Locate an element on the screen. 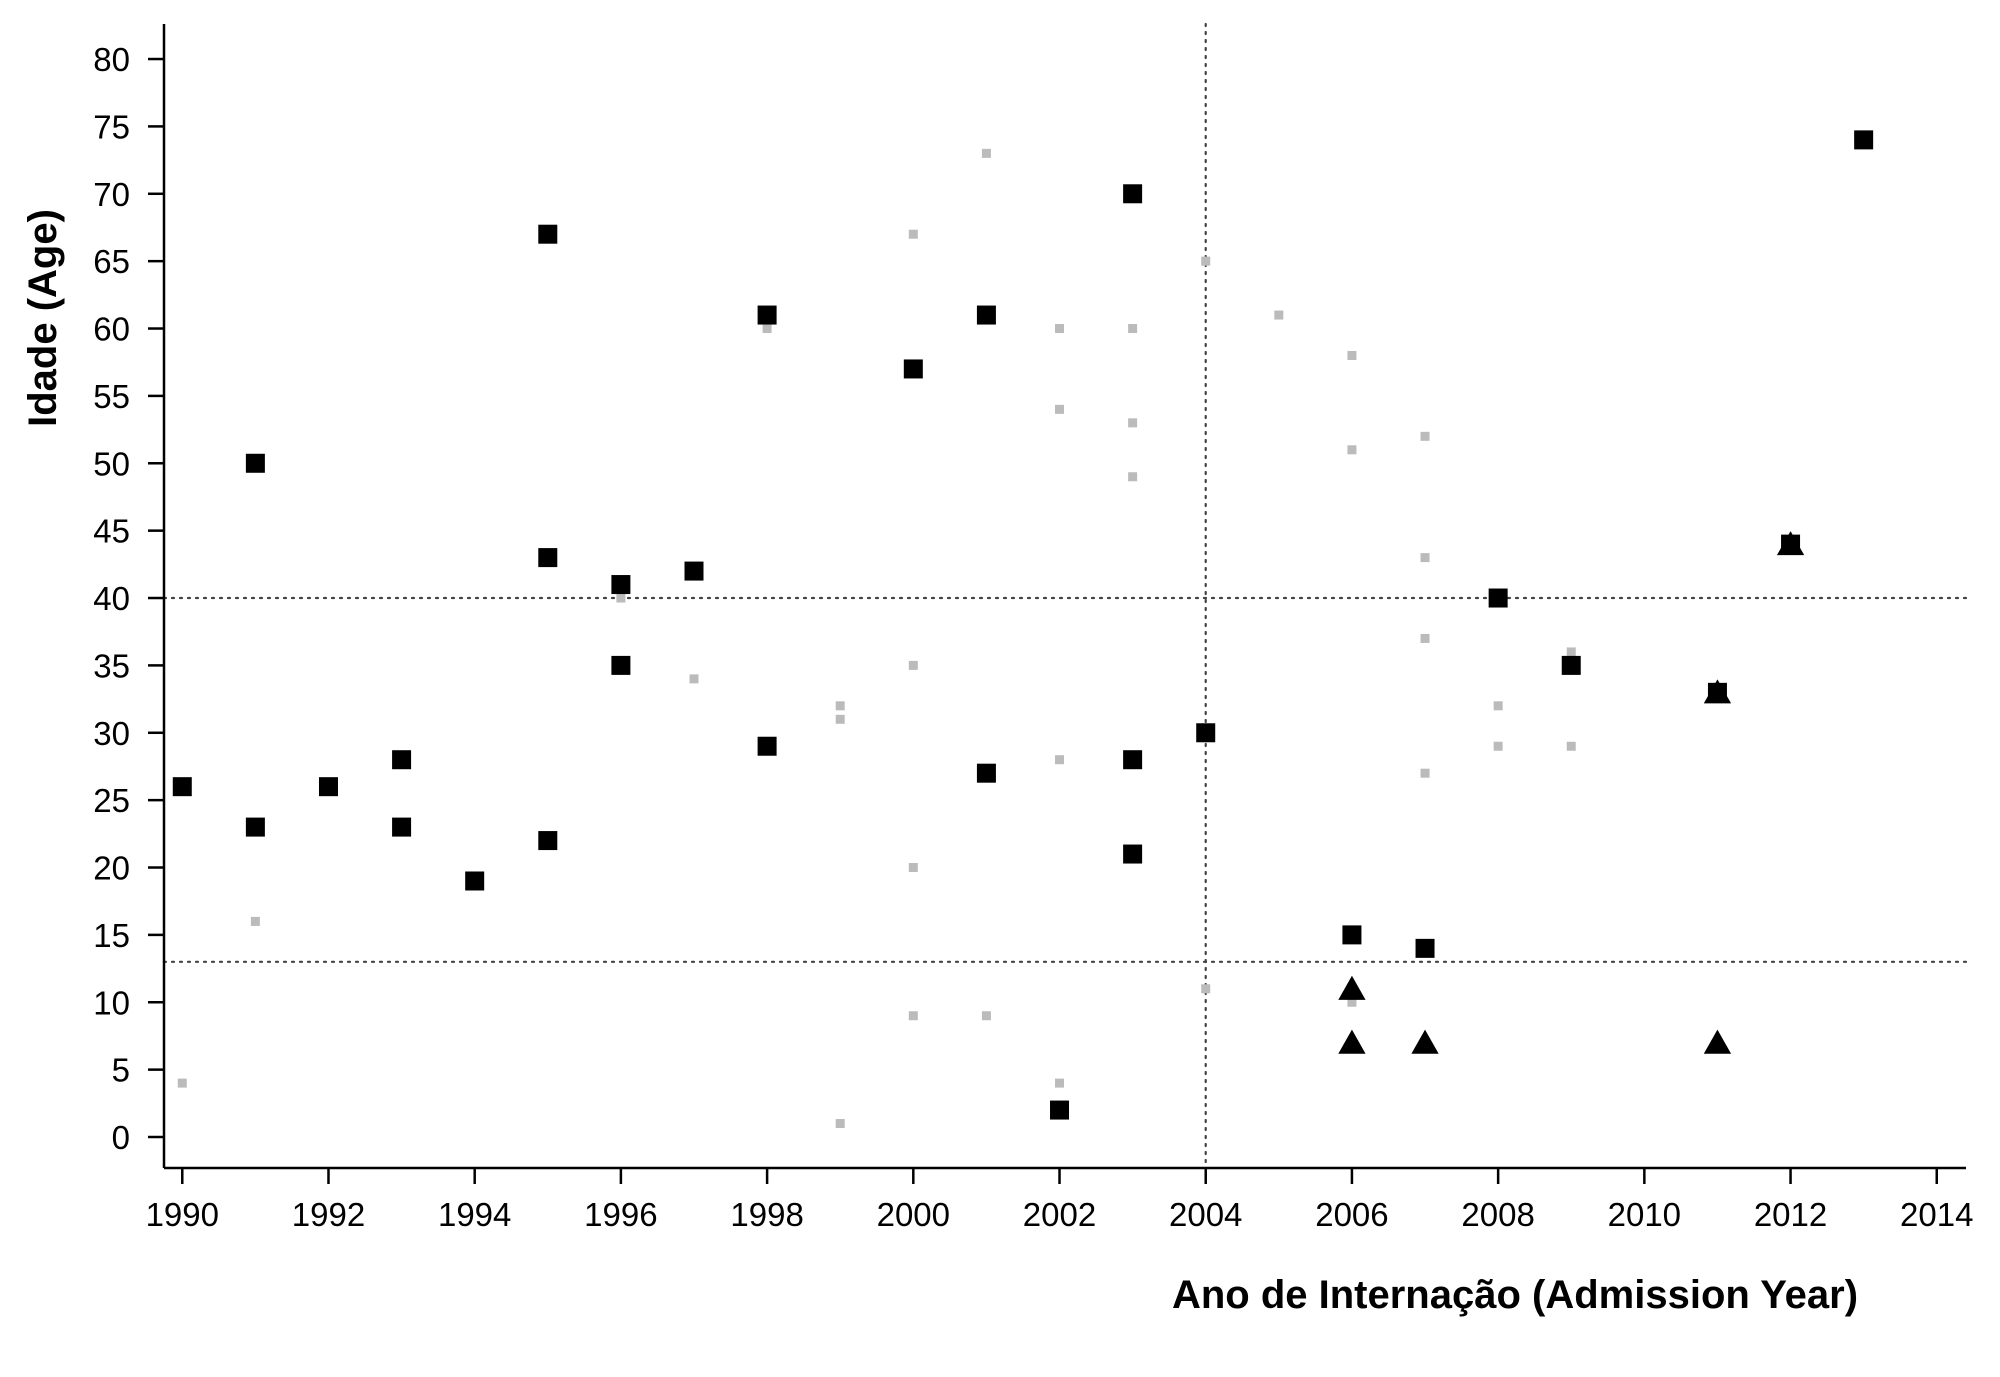  x-tick-label: 2008 is located at coordinates (1497, 1214).